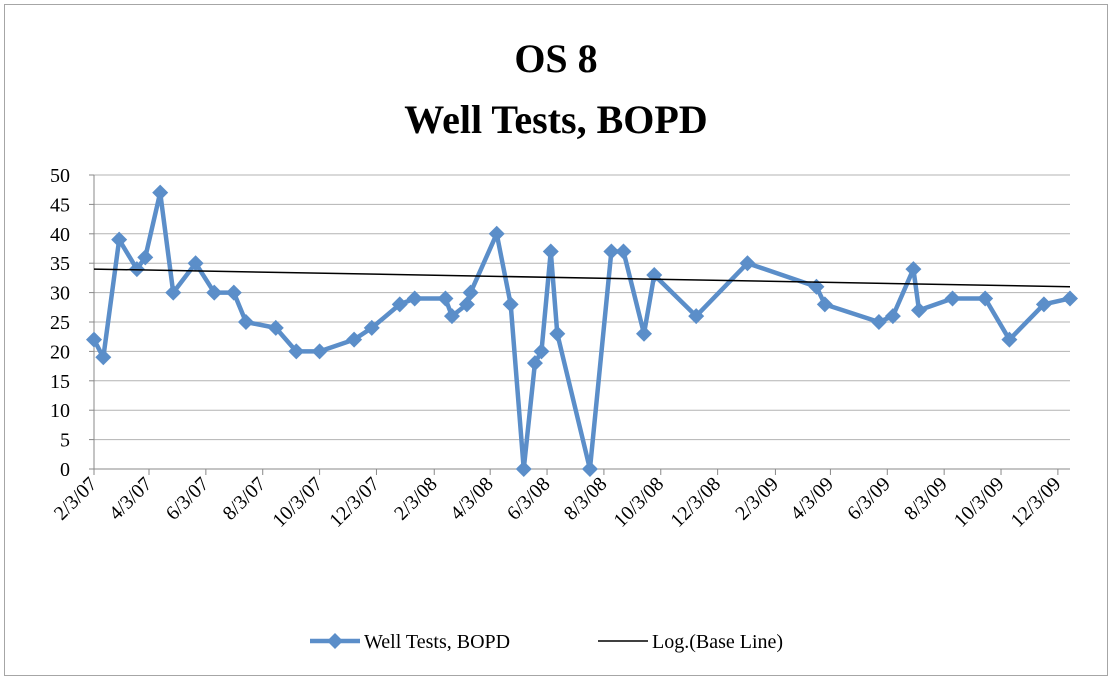 This screenshot has height=684, width=1113. What do you see at coordinates (65, 470) in the screenshot?
I see `y-tick-label: 0` at bounding box center [65, 470].